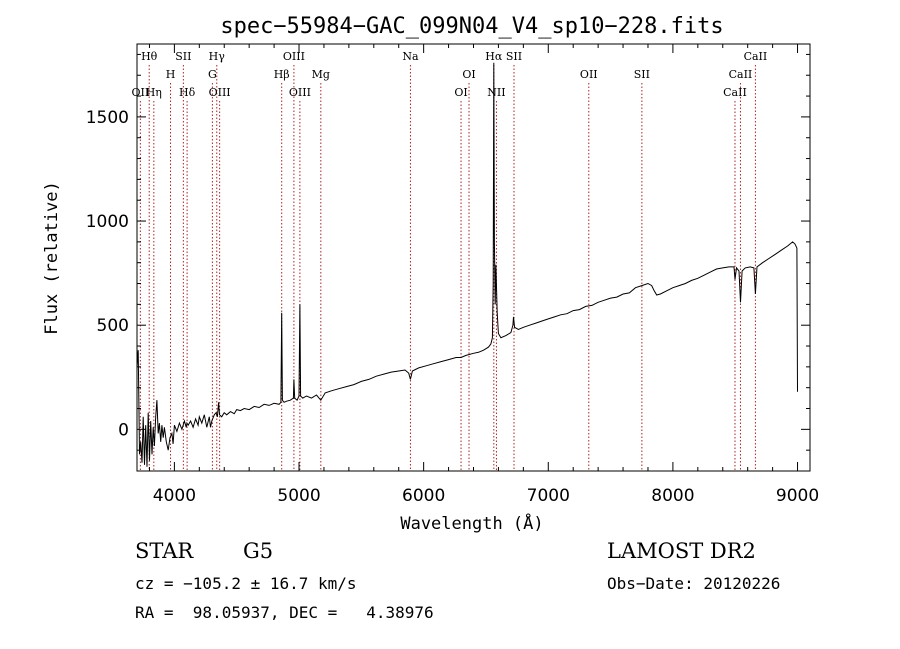 Image resolution: width=900 pixels, height=649 pixels. I want to click on x-tick-label: 5000, so click(298, 496).